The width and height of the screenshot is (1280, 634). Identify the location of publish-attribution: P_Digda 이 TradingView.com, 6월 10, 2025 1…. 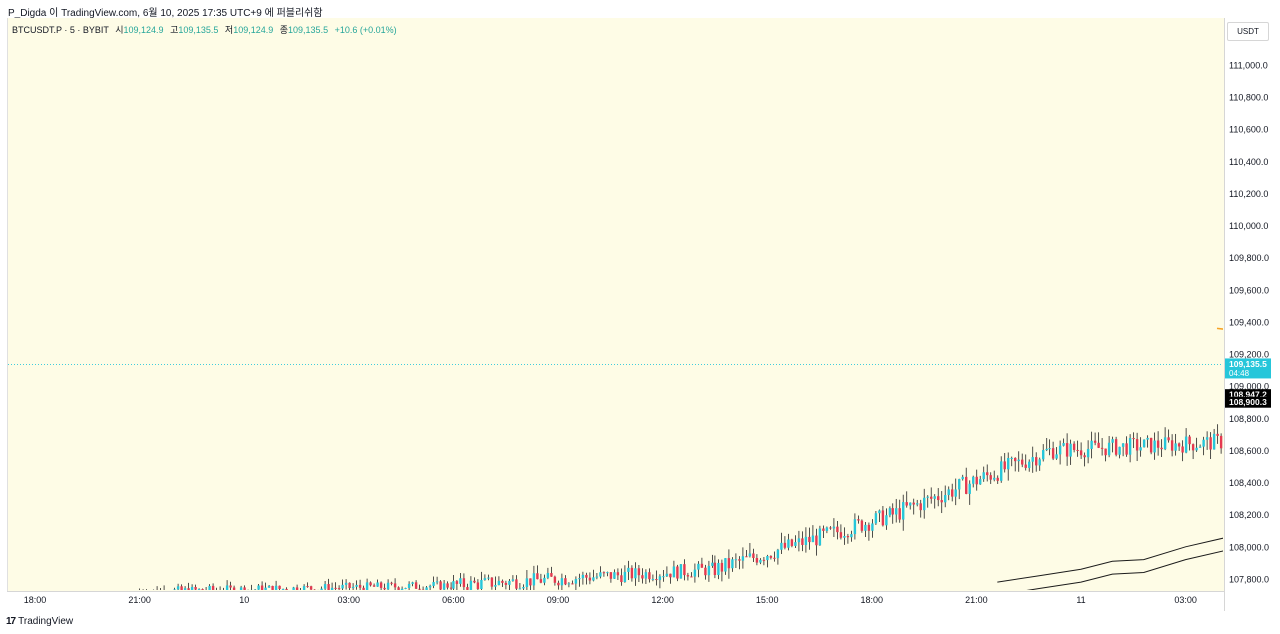
(165, 13).